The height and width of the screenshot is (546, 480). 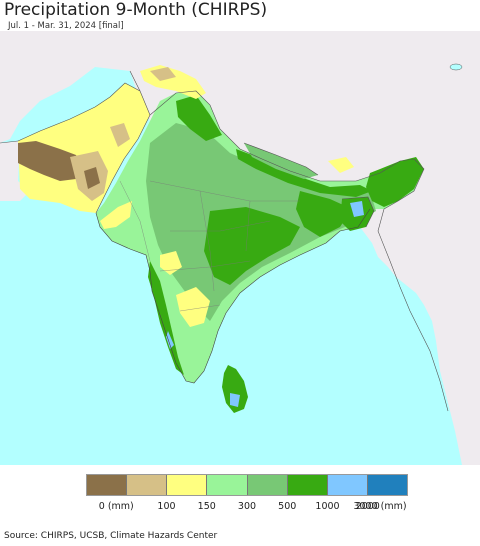 What do you see at coordinates (193, 307) in the screenshot?
I see `deccan-dry` at bounding box center [193, 307].